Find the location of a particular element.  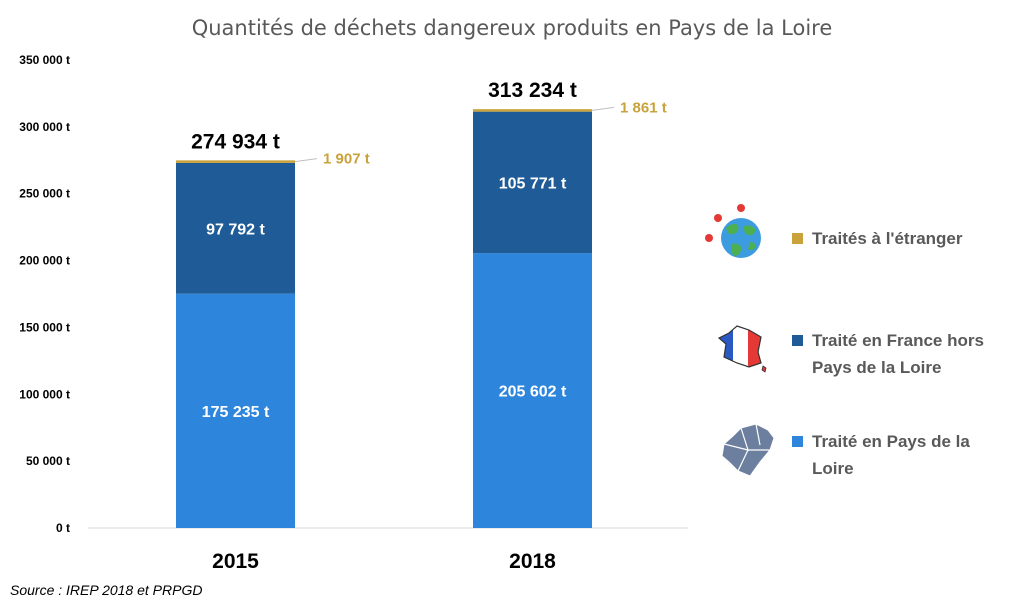

y-tick-label: 0 t is located at coordinates (63, 528).